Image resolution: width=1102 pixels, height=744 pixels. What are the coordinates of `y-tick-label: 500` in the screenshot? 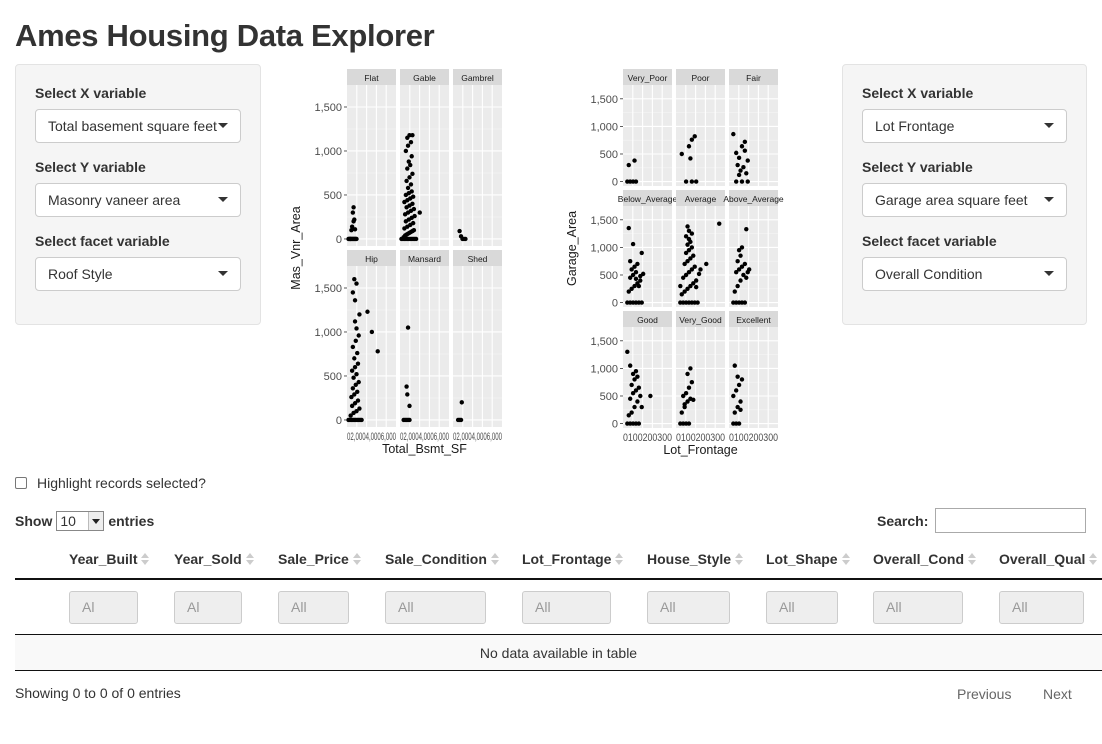 It's located at (333, 196).